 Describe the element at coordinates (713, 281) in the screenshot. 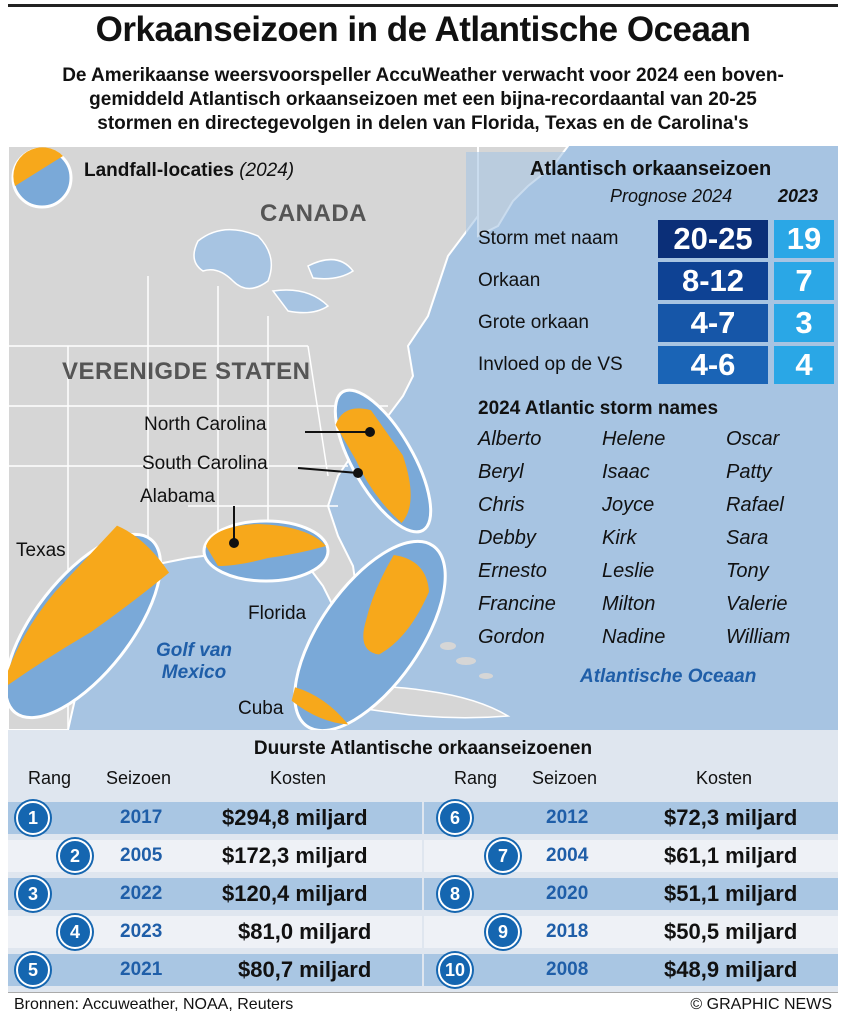

I see `stat-forecast: 8-12` at that location.